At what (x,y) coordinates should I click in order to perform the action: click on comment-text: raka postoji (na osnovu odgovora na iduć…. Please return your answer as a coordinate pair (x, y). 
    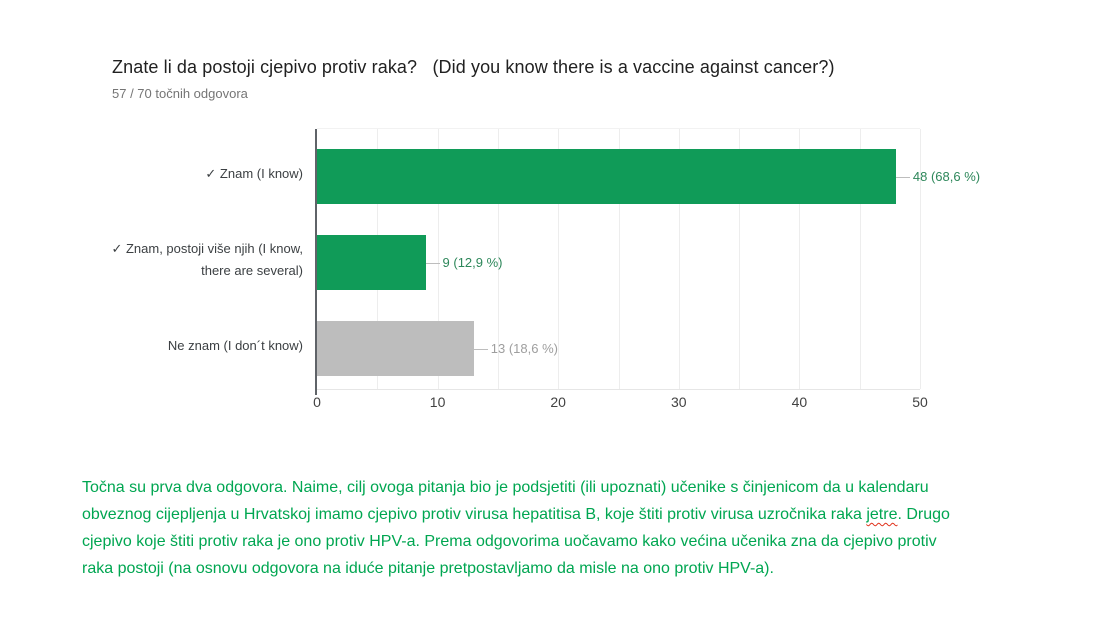
    Looking at the image, I should click on (428, 568).